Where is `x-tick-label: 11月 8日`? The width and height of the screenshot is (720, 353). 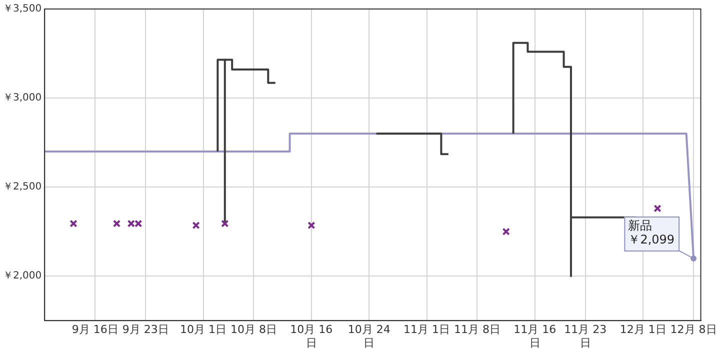 x-tick-label: 11月 8日 is located at coordinates (477, 329).